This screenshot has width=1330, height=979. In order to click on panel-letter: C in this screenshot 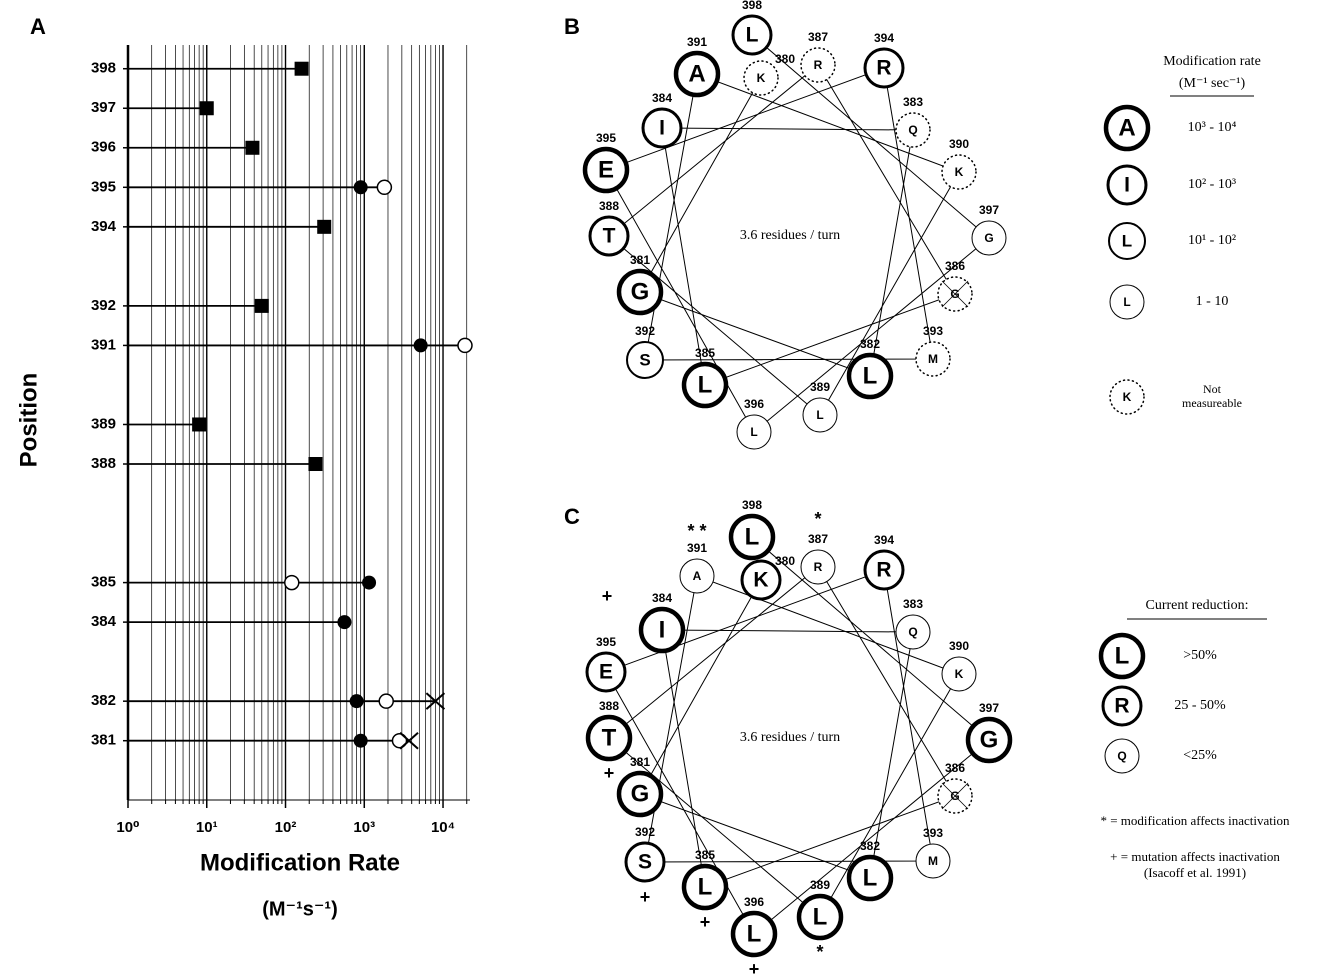, I will do `click(572, 516)`.